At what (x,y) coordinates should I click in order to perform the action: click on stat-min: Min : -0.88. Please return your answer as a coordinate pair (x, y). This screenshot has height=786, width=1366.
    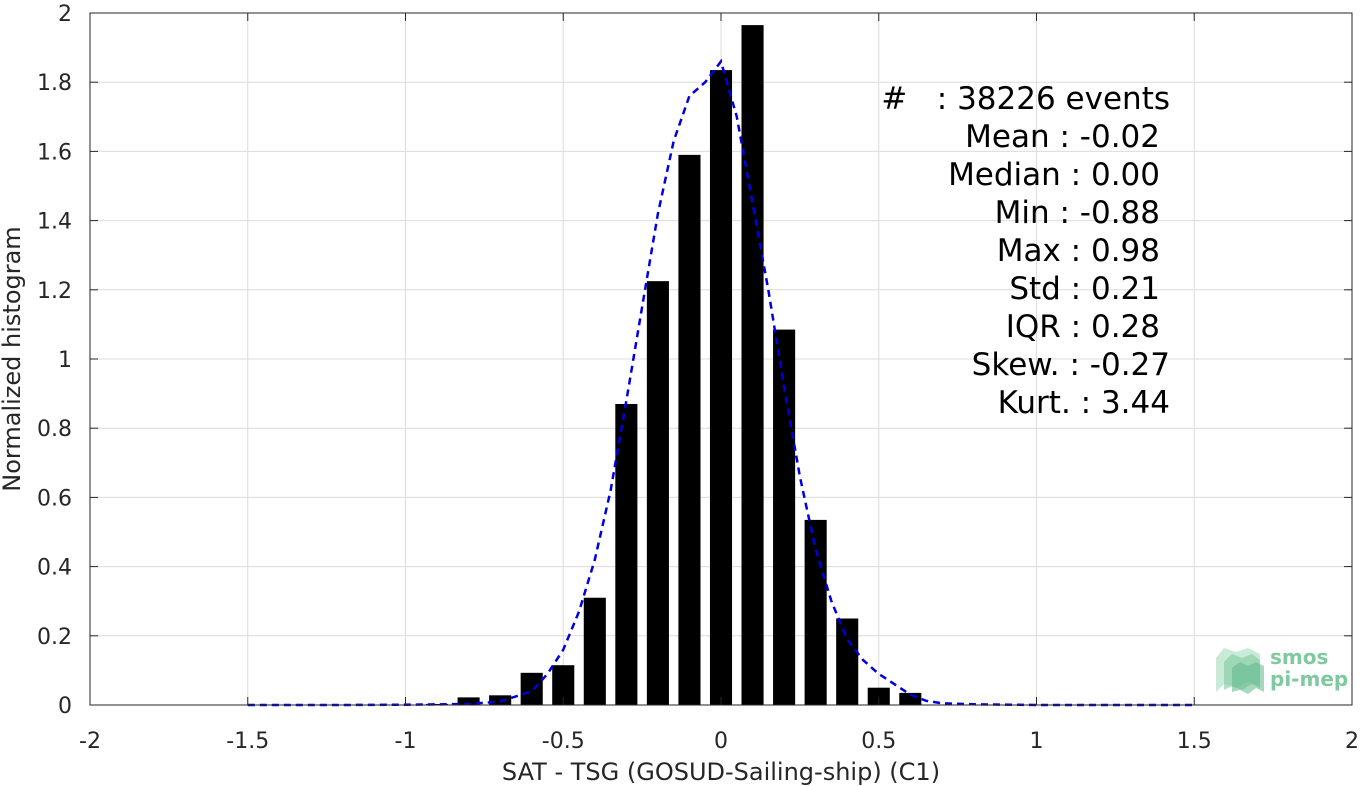
    Looking at the image, I should click on (1077, 213).